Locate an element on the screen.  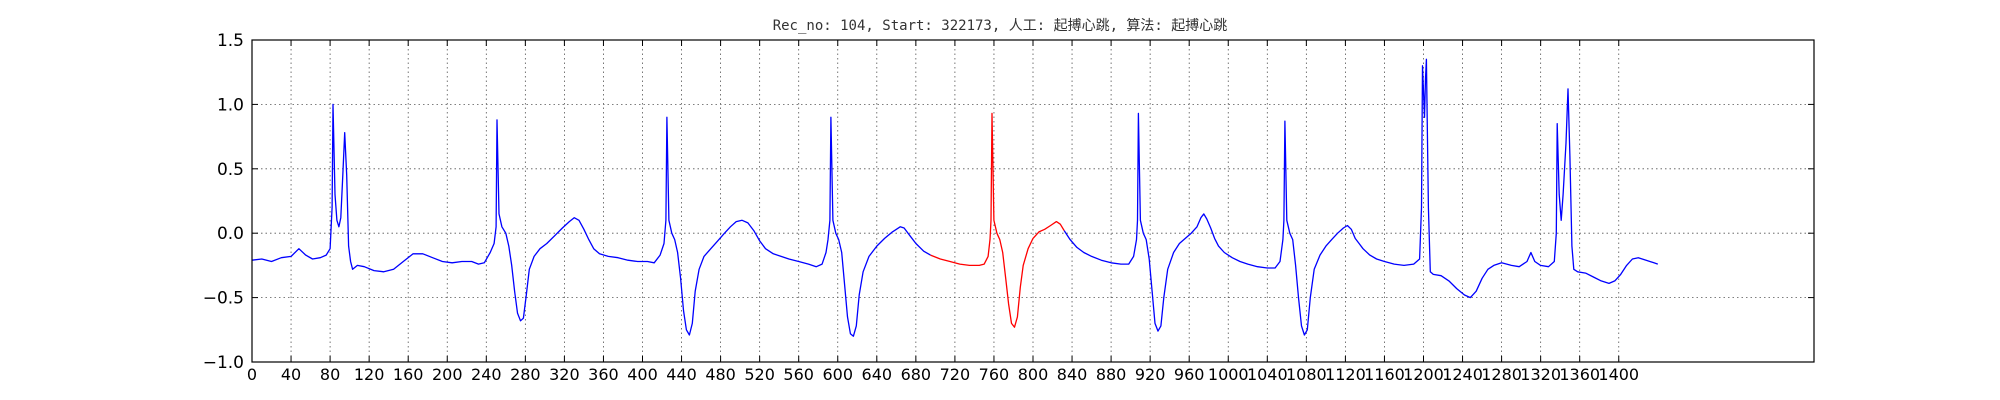
x-tick-label: 1360 is located at coordinates (1579, 374).